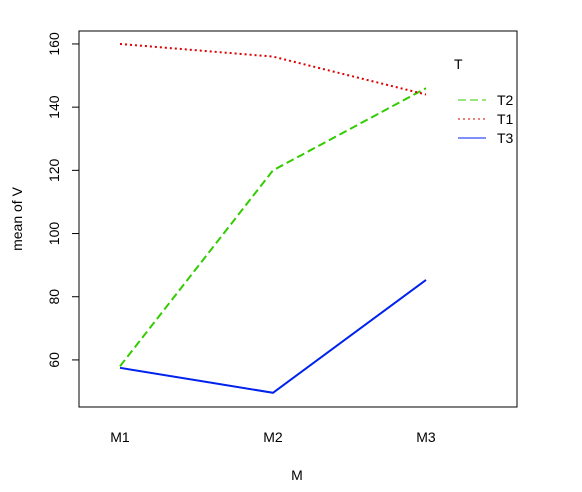  Describe the element at coordinates (17, 218) in the screenshot. I see `y-axis-label: mean of V` at that location.